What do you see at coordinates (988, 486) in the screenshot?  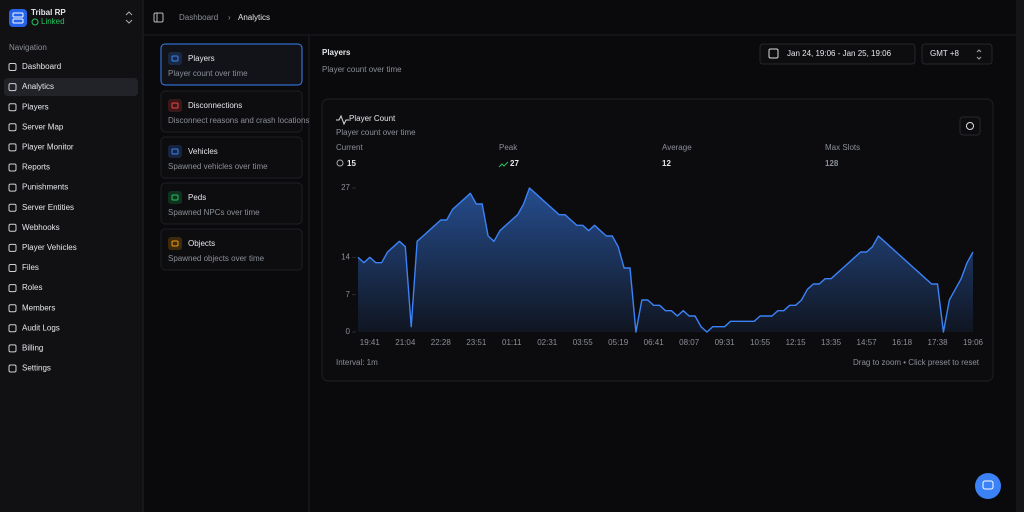 I see `chat-button` at bounding box center [988, 486].